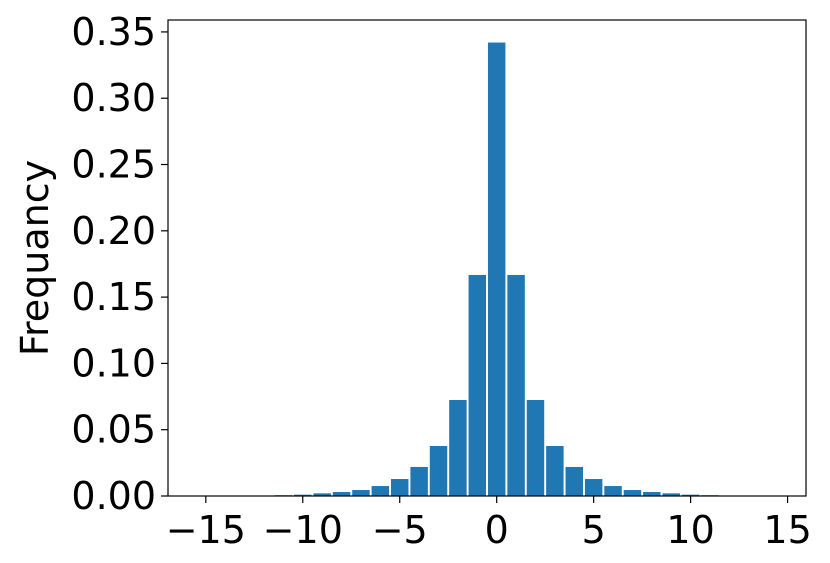  Describe the element at coordinates (690, 530) in the screenshot. I see `x-tick-label: 10` at that location.